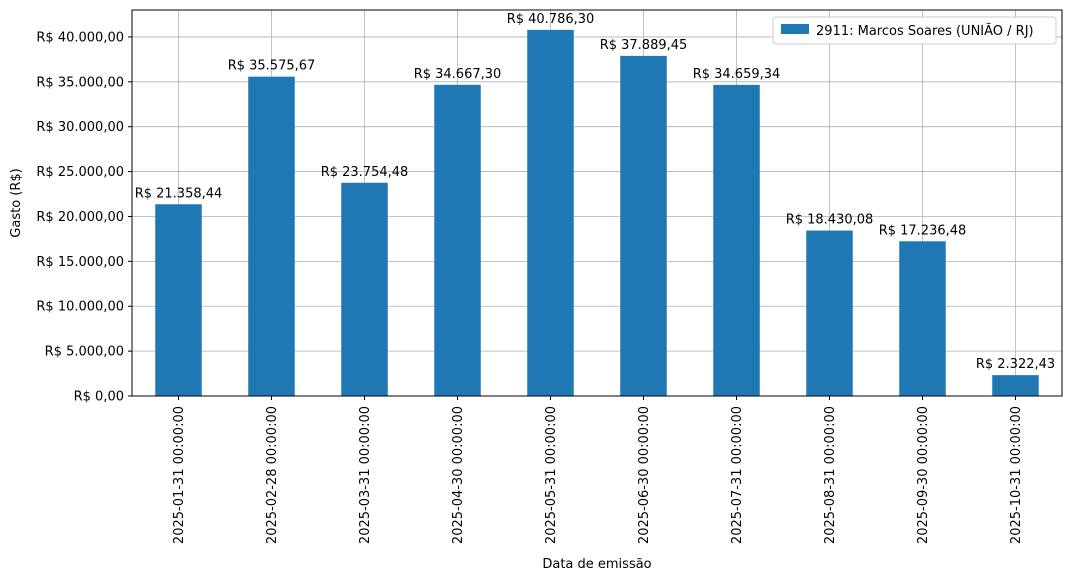 The height and width of the screenshot is (580, 1072). I want to click on x-tick-label: 2025-10-31 00:00:00, so click(1016, 475).